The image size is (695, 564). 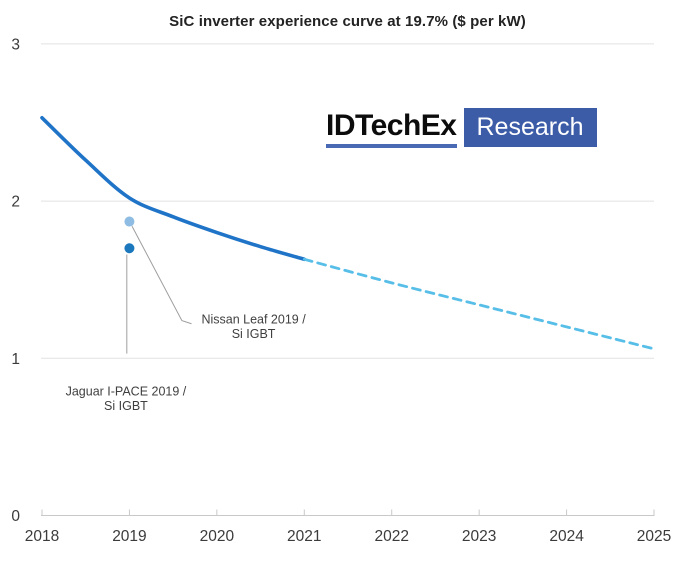 I want to click on y-tick-label: 2, so click(x=15, y=202).